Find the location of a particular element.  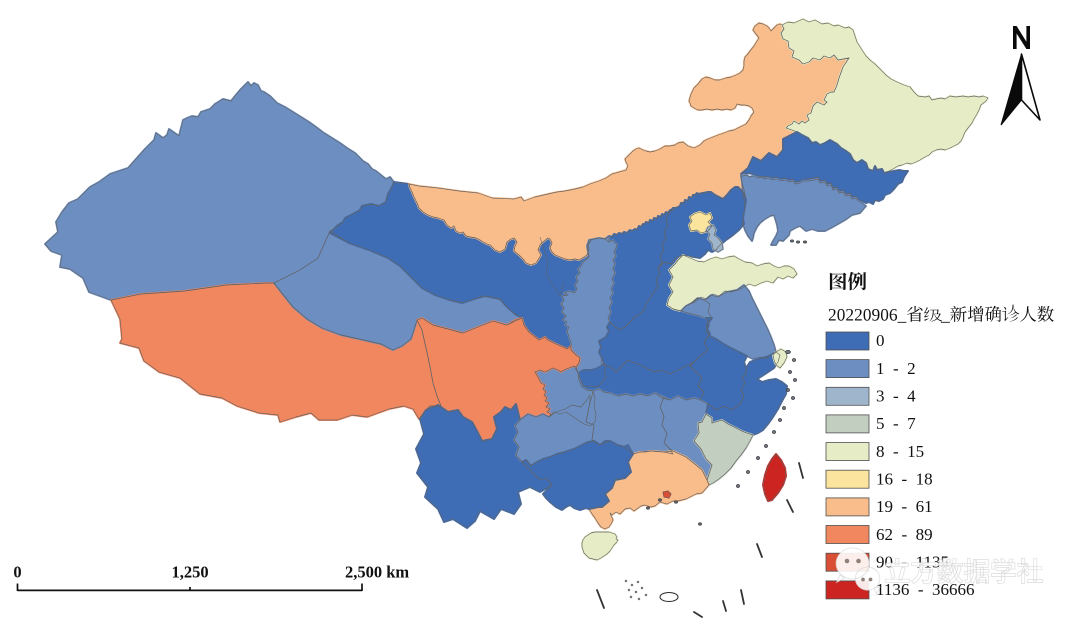

svg-text: 90 - 1135 is located at coordinates (912, 561).